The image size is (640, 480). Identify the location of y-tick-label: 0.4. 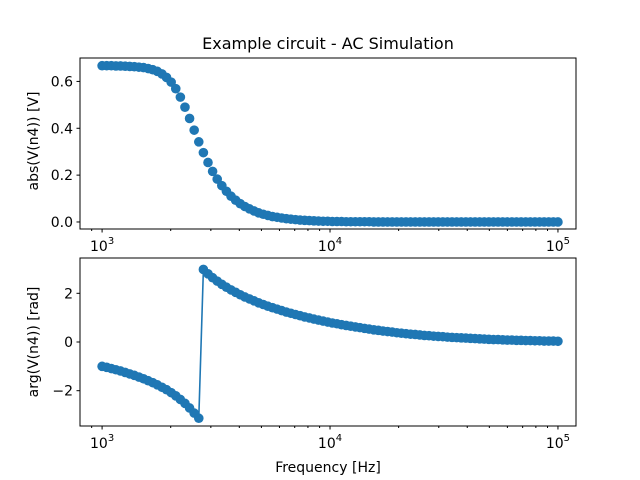
(62, 129).